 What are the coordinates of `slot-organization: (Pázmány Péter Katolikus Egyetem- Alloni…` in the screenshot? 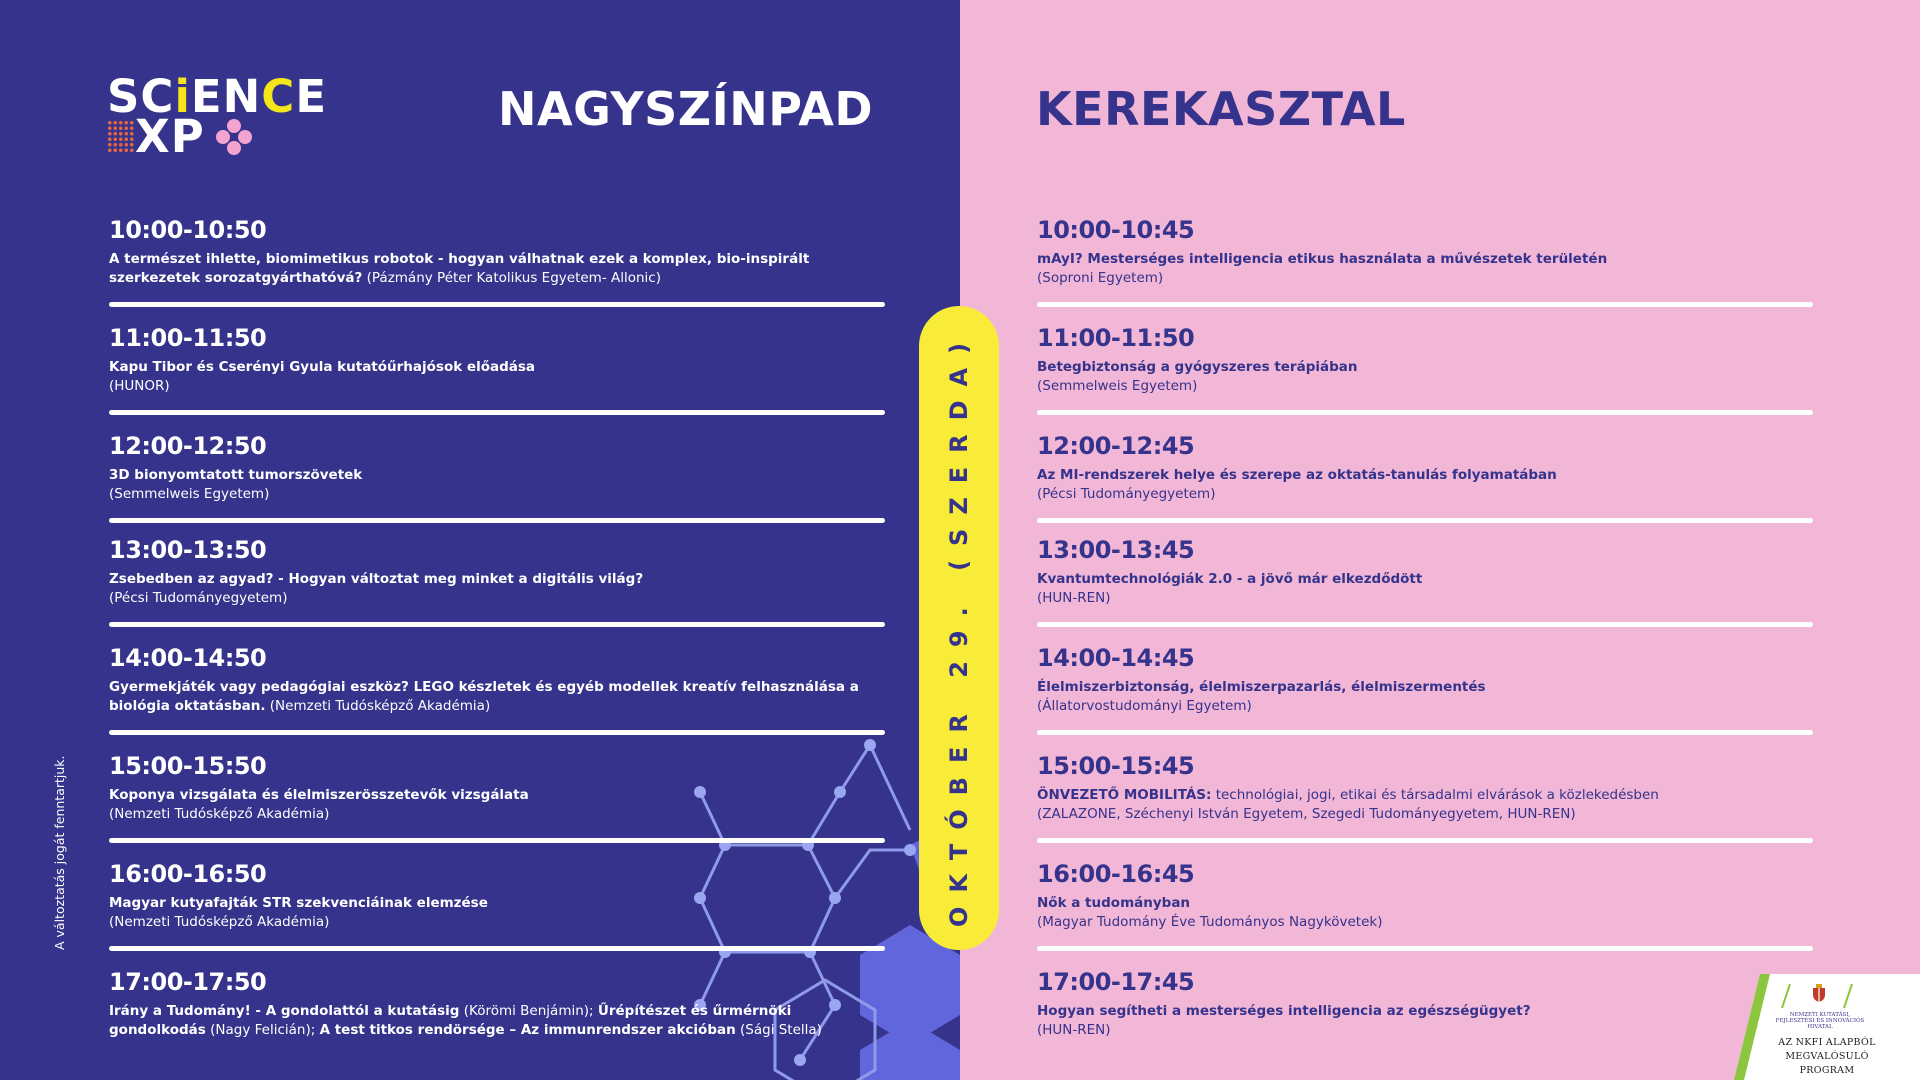 It's located at (511, 278).